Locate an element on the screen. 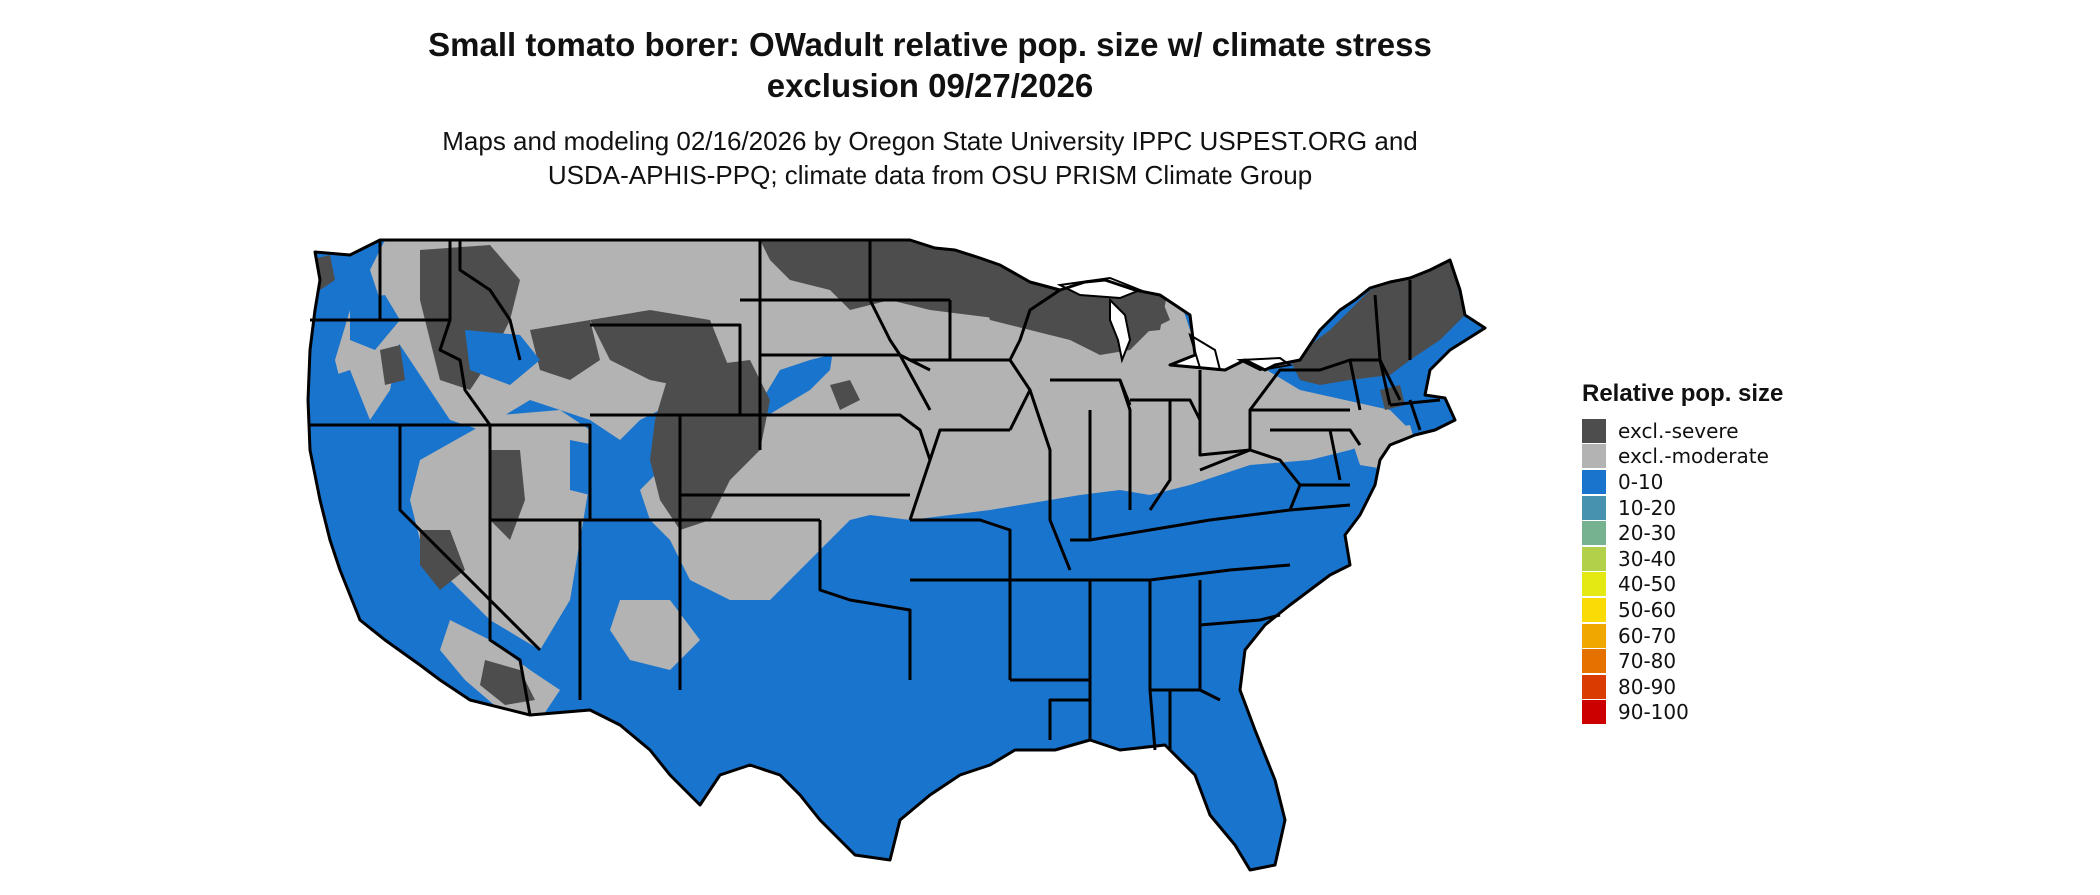 Image resolution: width=2100 pixels, height=895 pixels. legend-label: 60-70 is located at coordinates (1647, 635).